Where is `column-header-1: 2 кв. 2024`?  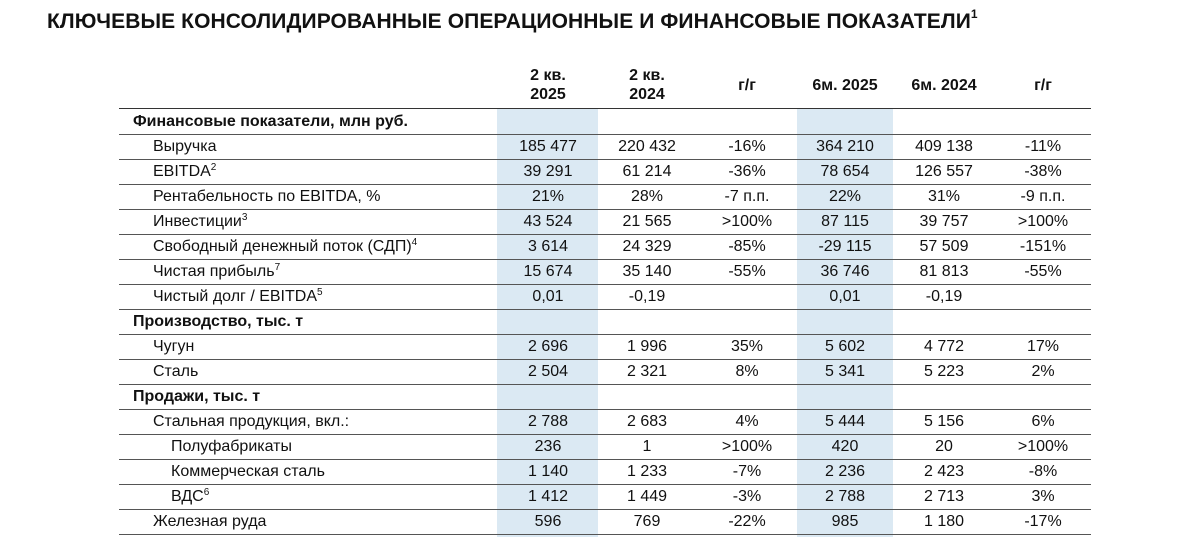 column-header-1: 2 кв. 2024 is located at coordinates (647, 85).